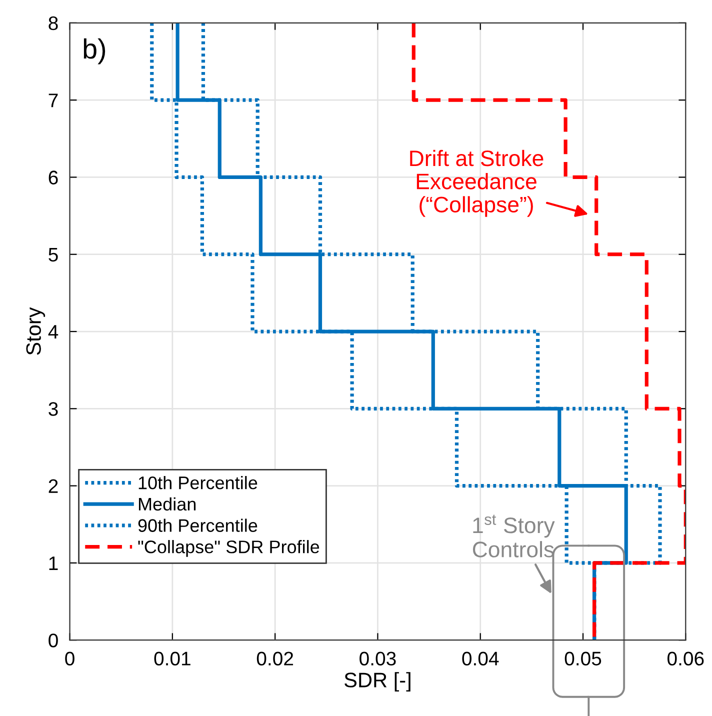 This screenshot has height=716, width=712. Describe the element at coordinates (36, 331) in the screenshot. I see `y-axis-title: Story` at that location.